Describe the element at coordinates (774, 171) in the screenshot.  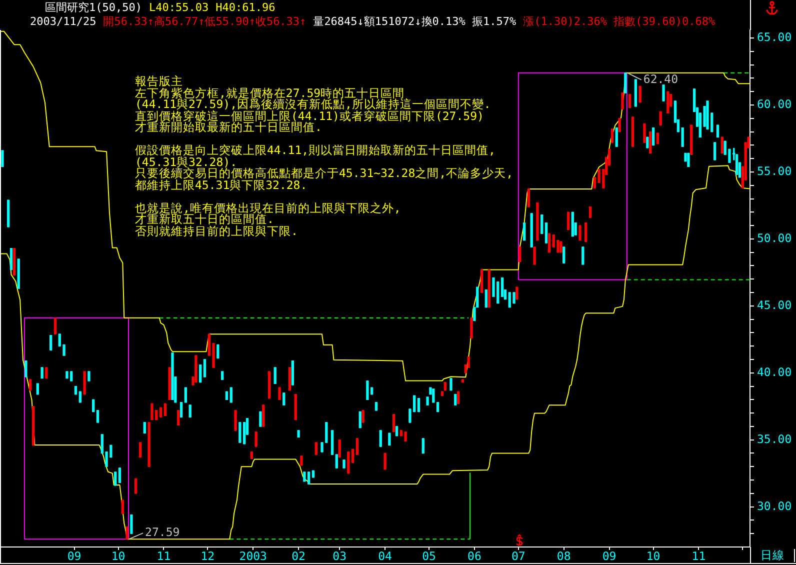
I see `y-tick-label: 55.00` at that location.